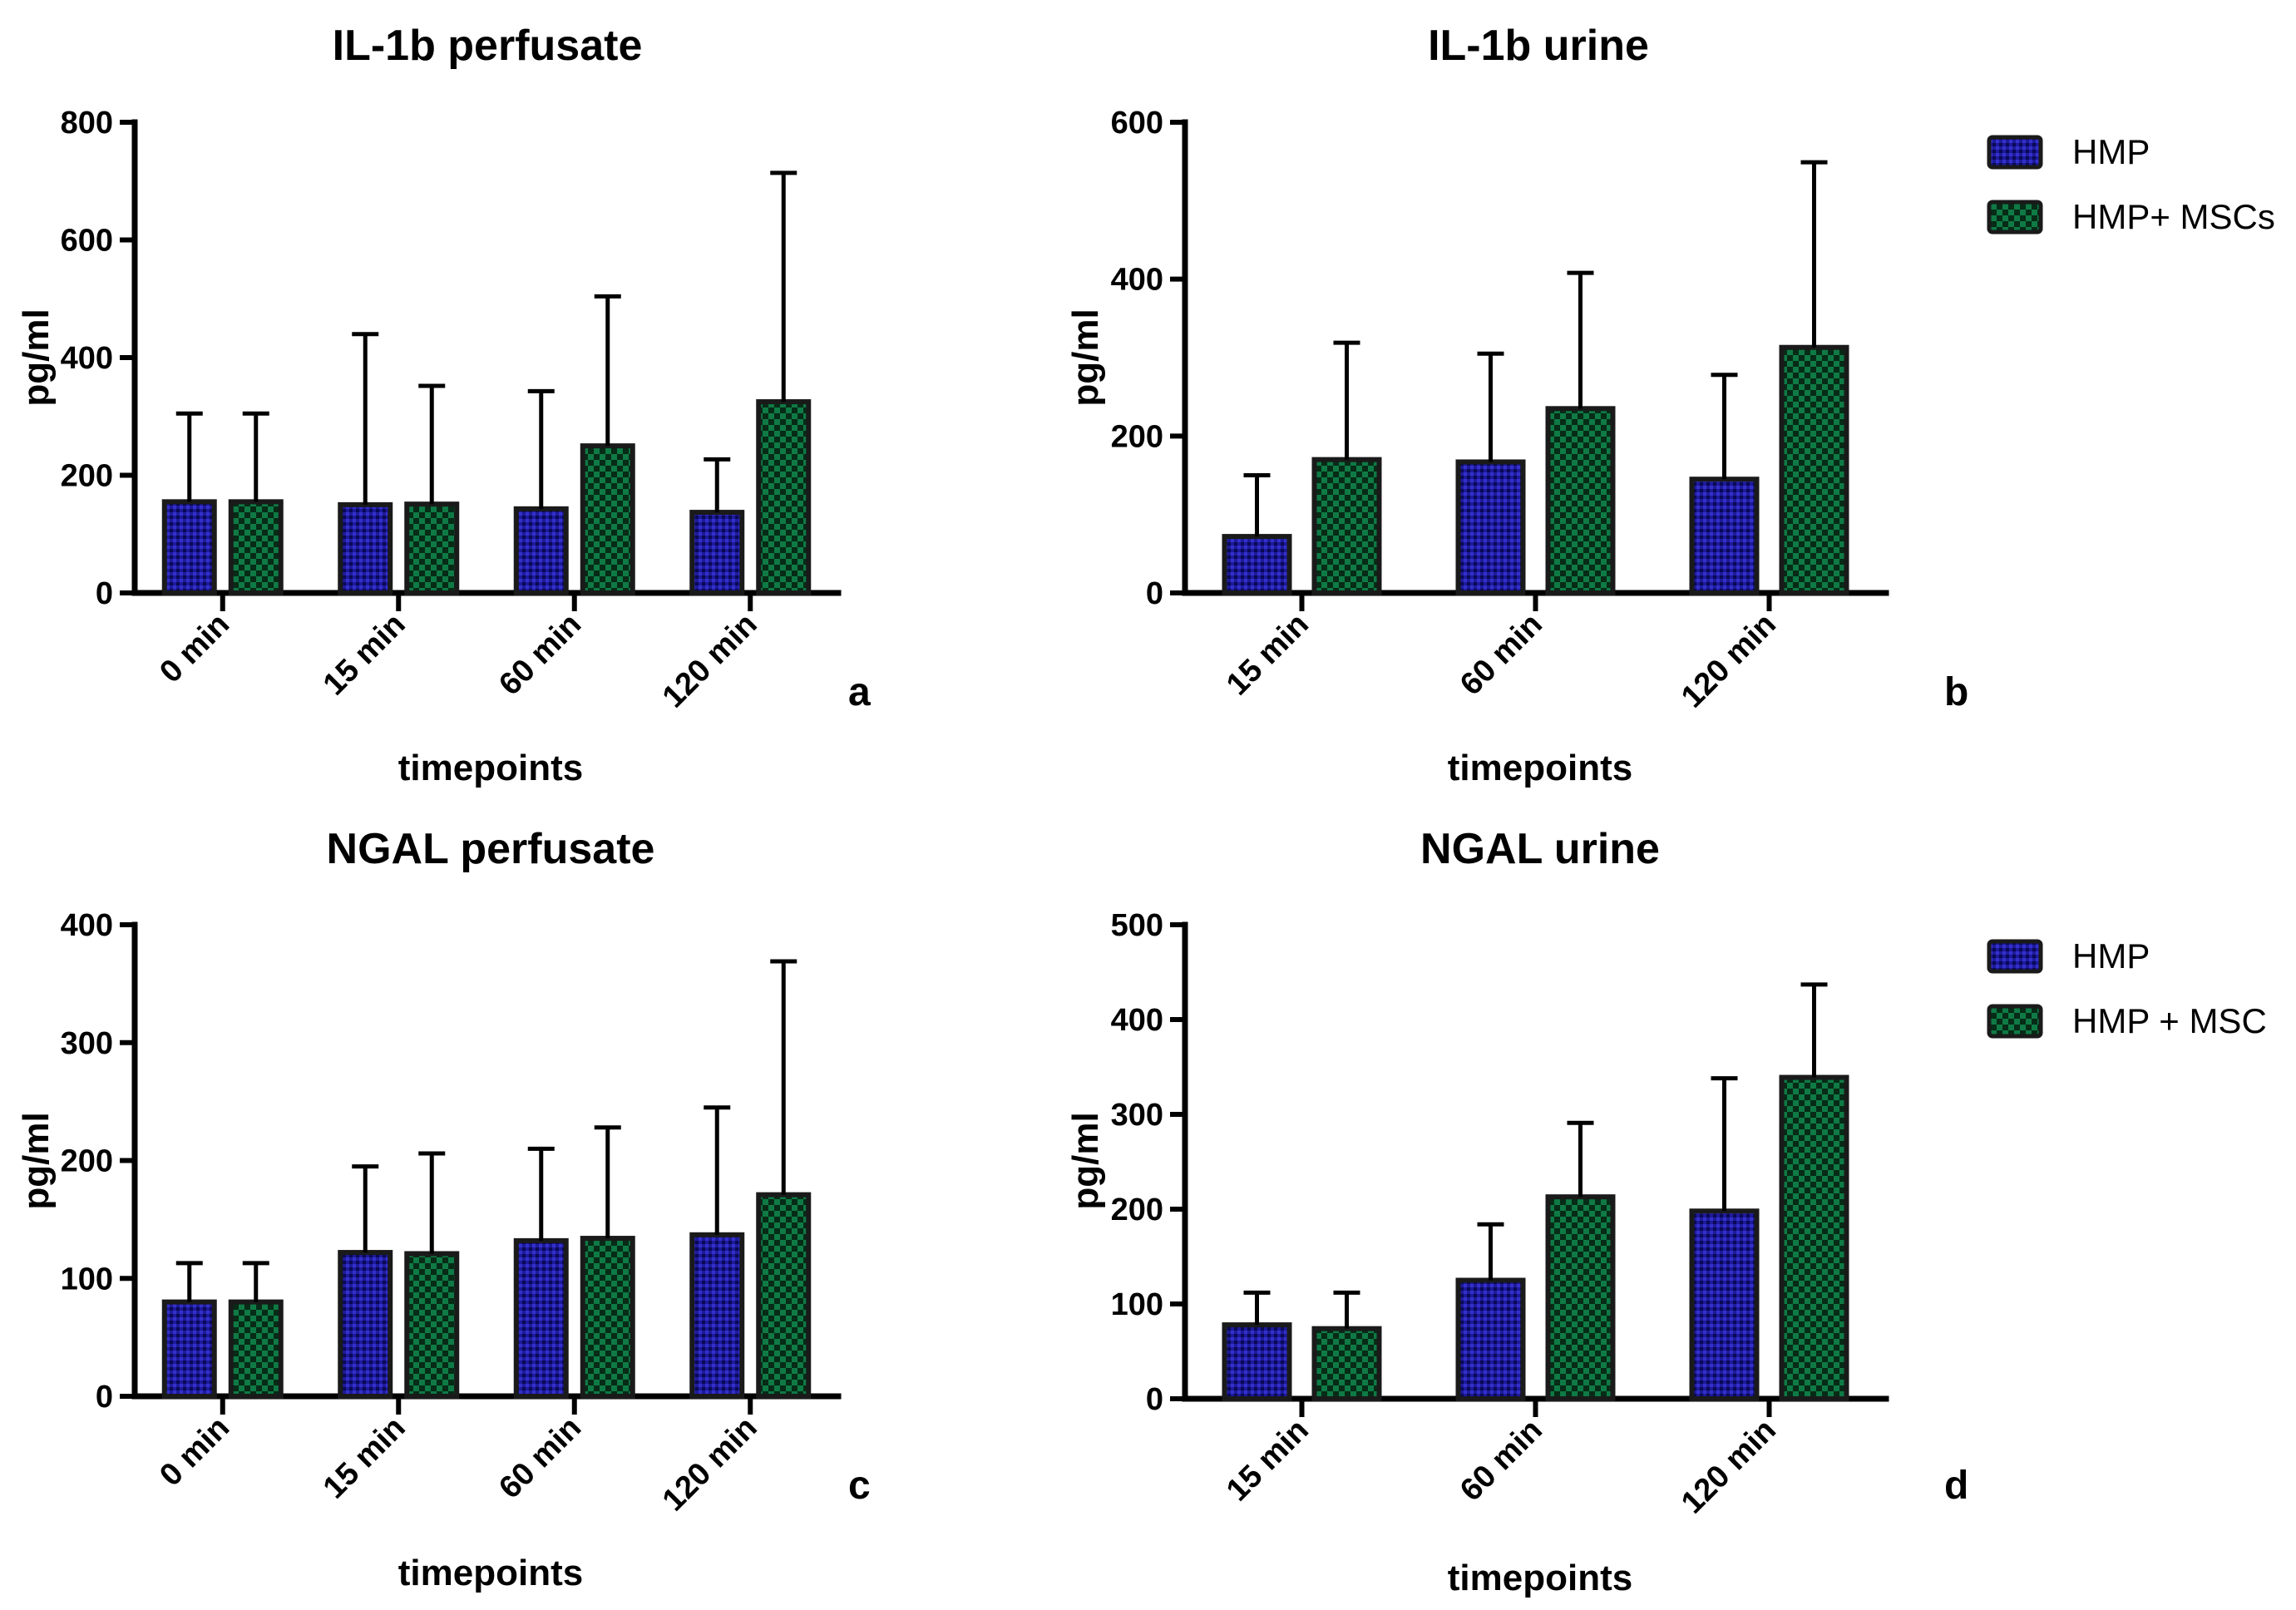  What do you see at coordinates (2127, 988) in the screenshot?
I see `panel-d-legend: HMP HMP + MSC` at bounding box center [2127, 988].